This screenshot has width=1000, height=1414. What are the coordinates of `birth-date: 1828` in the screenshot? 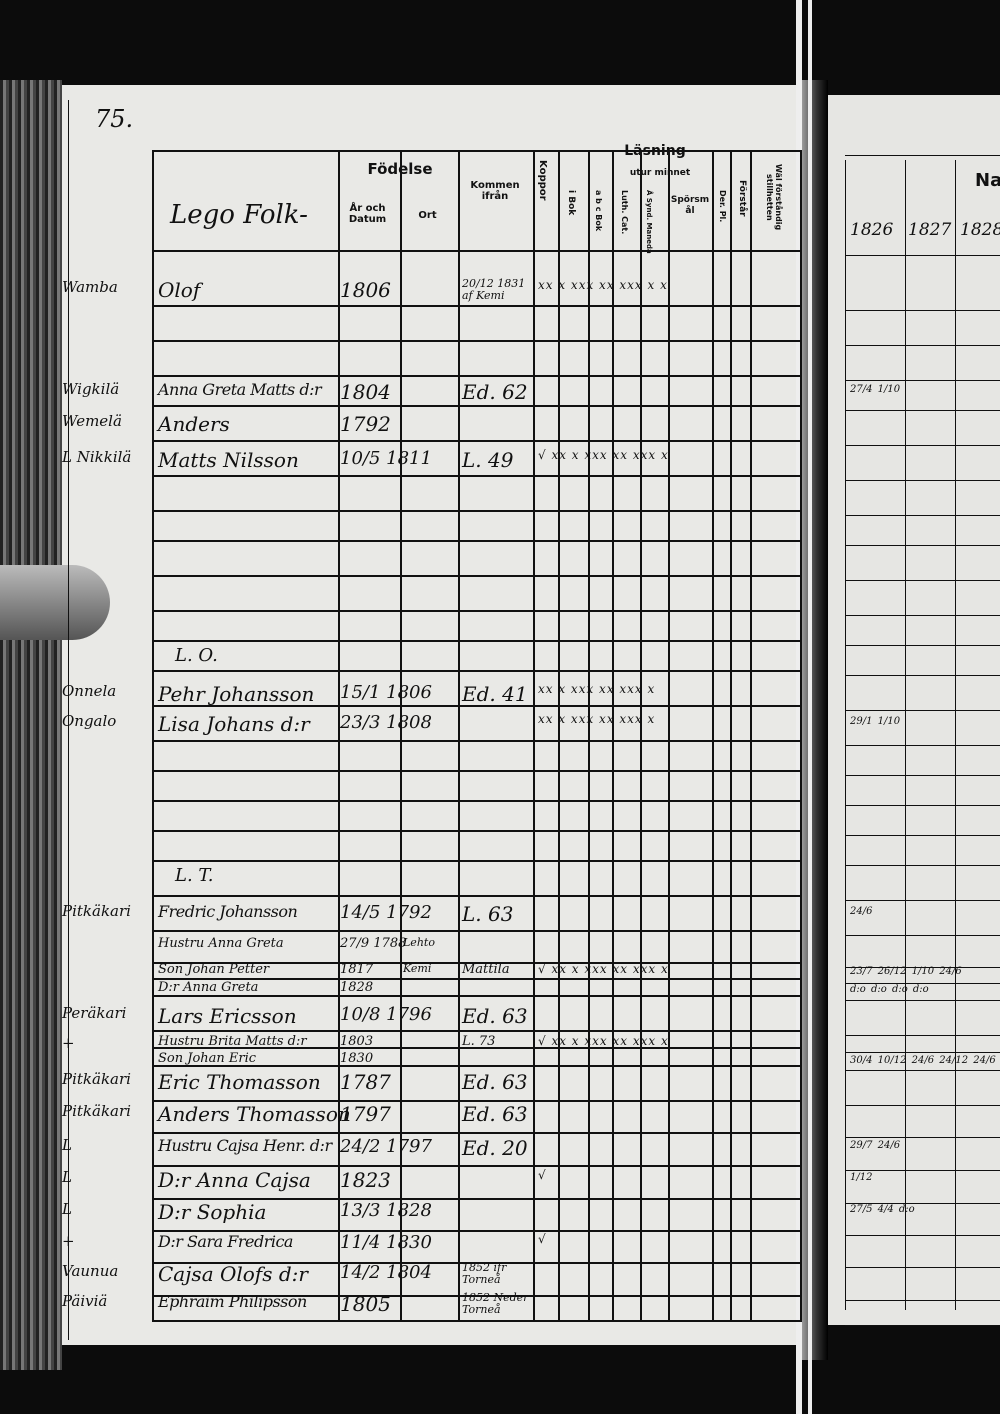 It's located at (357, 987).